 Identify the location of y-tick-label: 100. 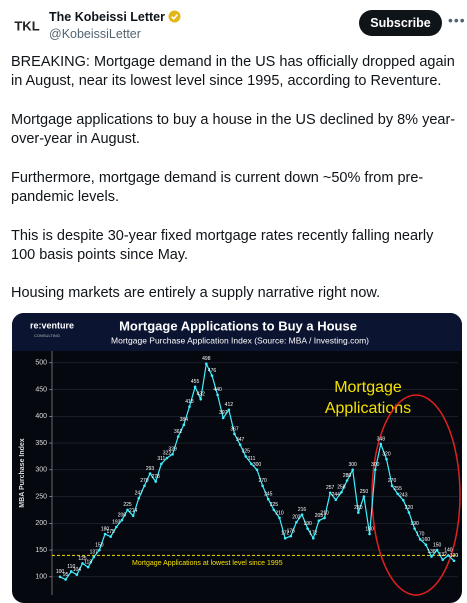
(41, 577).